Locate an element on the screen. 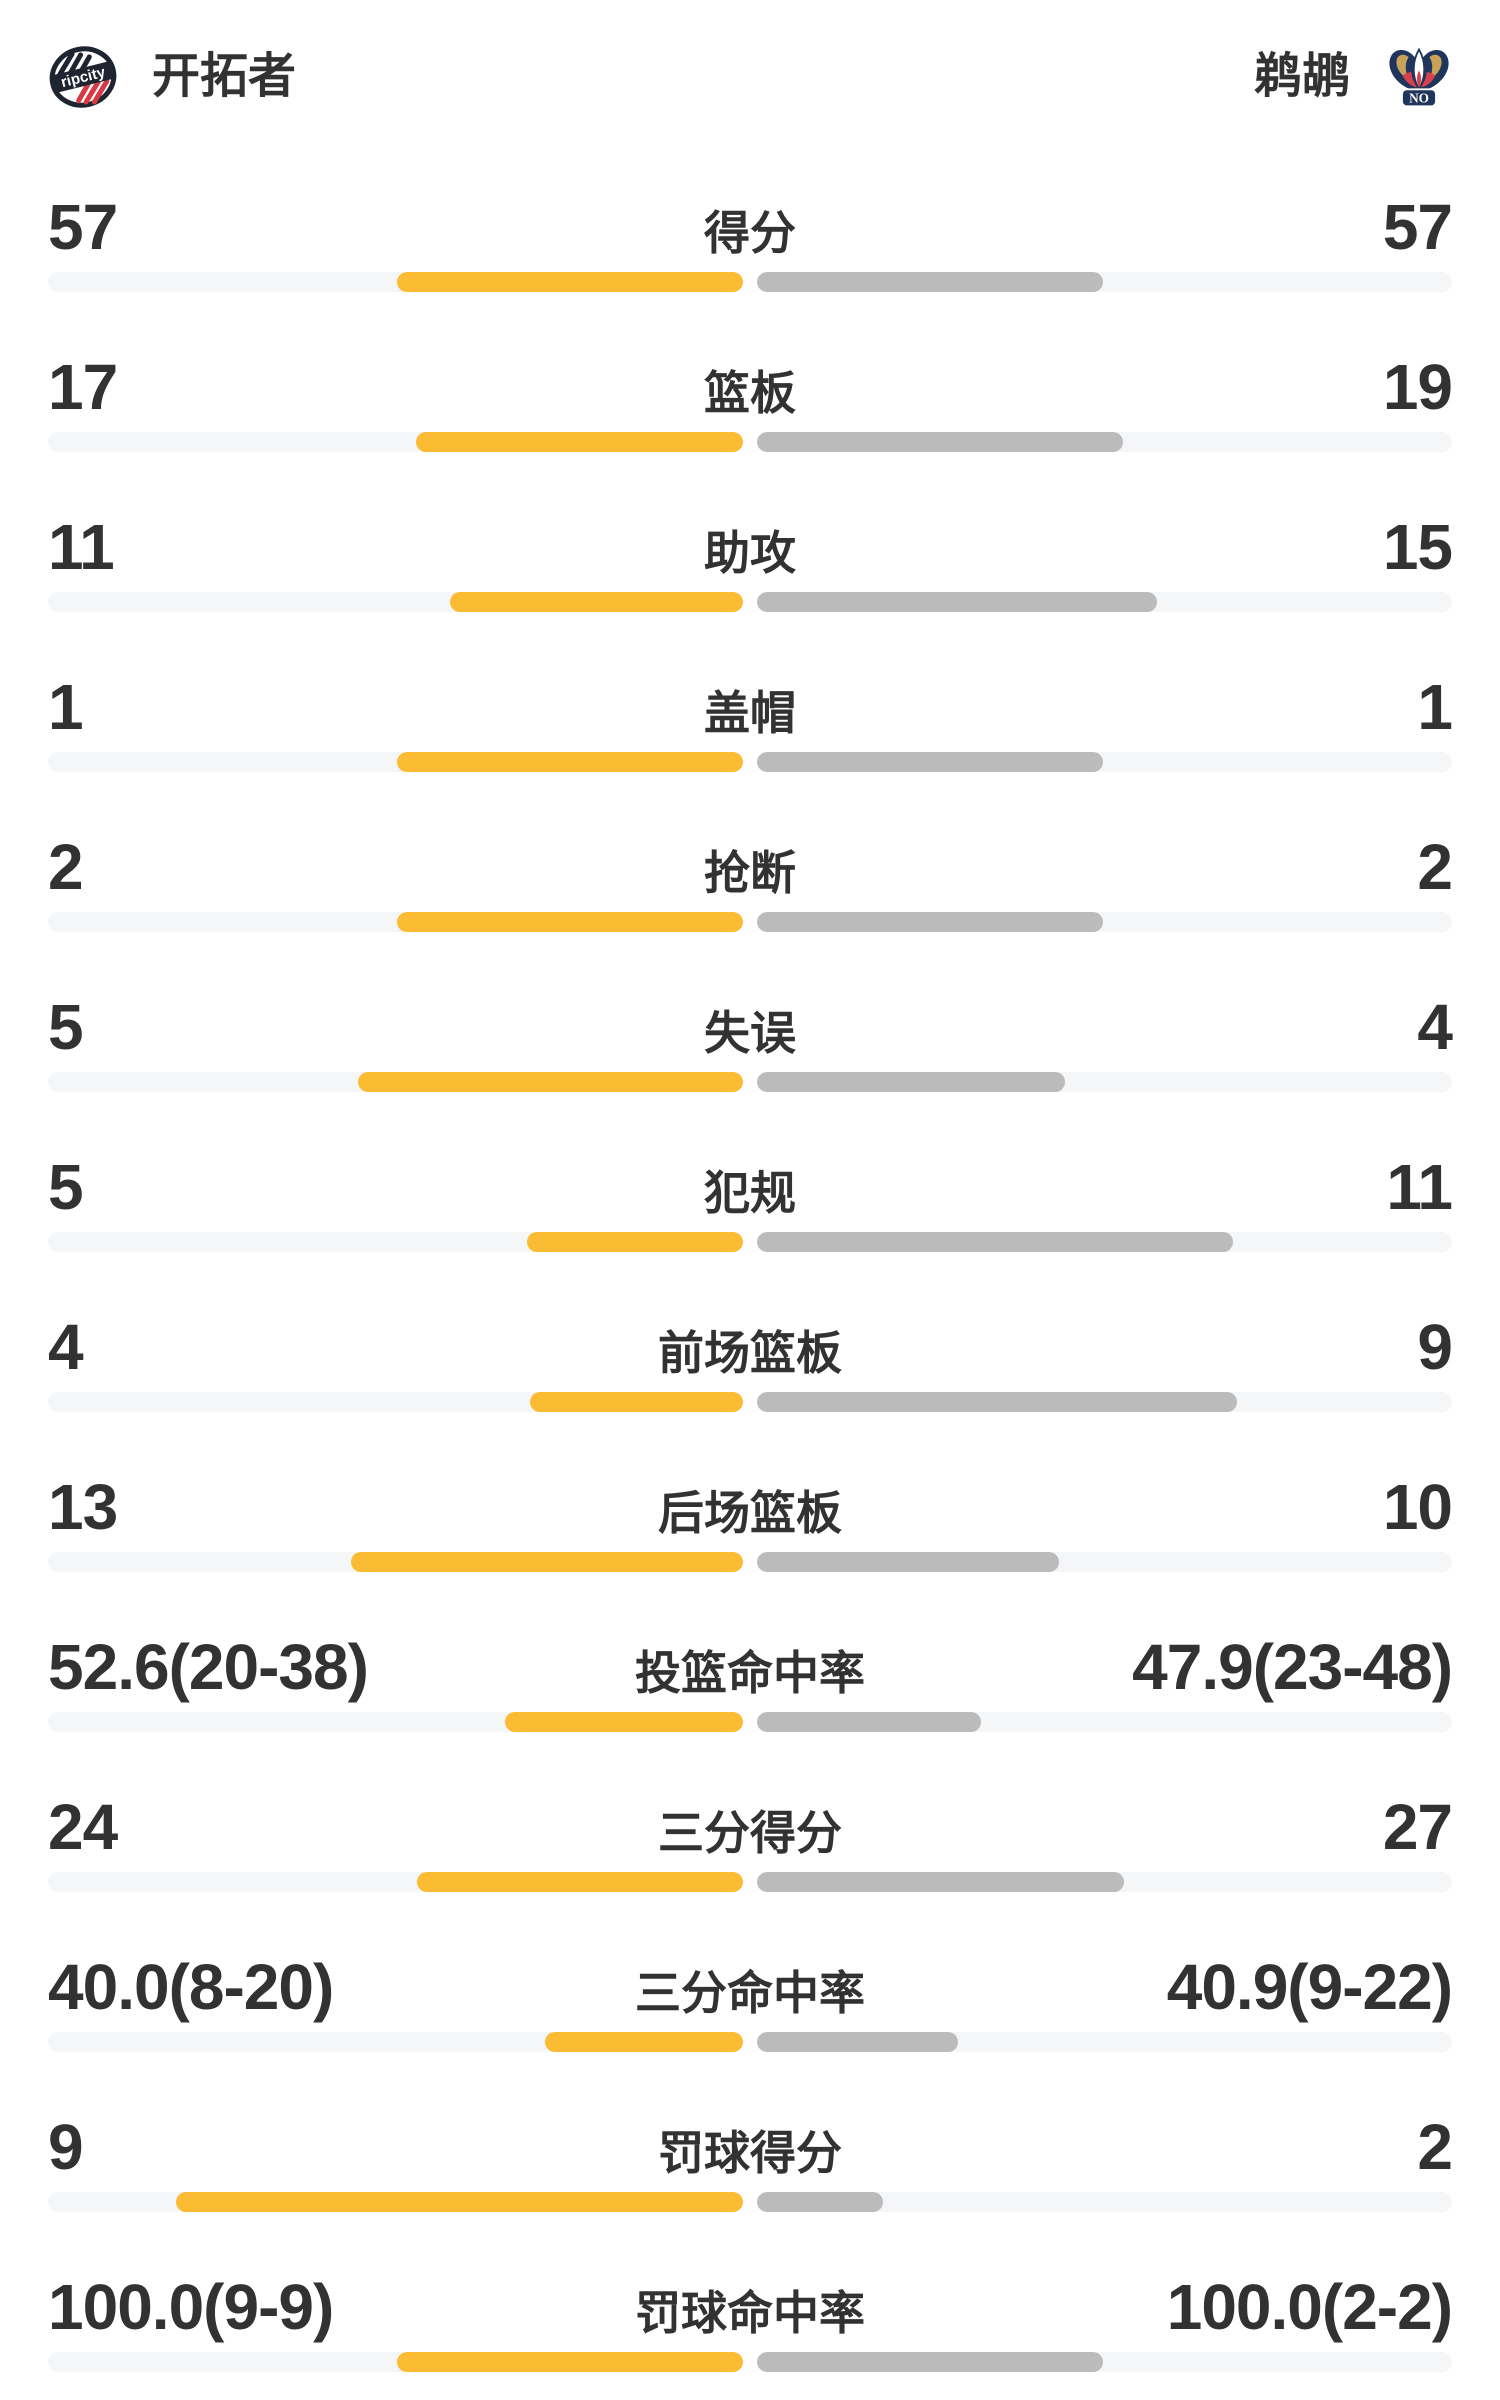  away-stat-value: 11 is located at coordinates (1419, 1187).